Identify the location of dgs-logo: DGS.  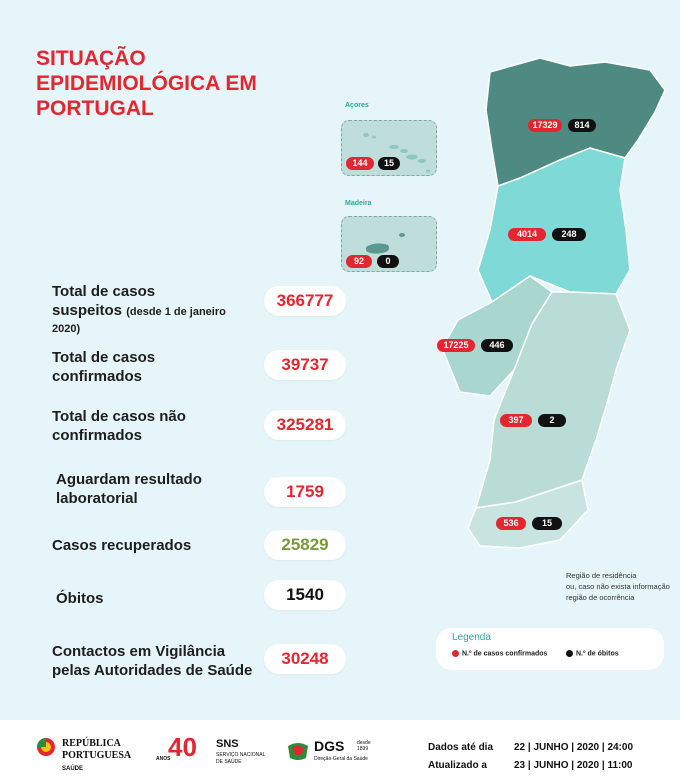
(329, 746).